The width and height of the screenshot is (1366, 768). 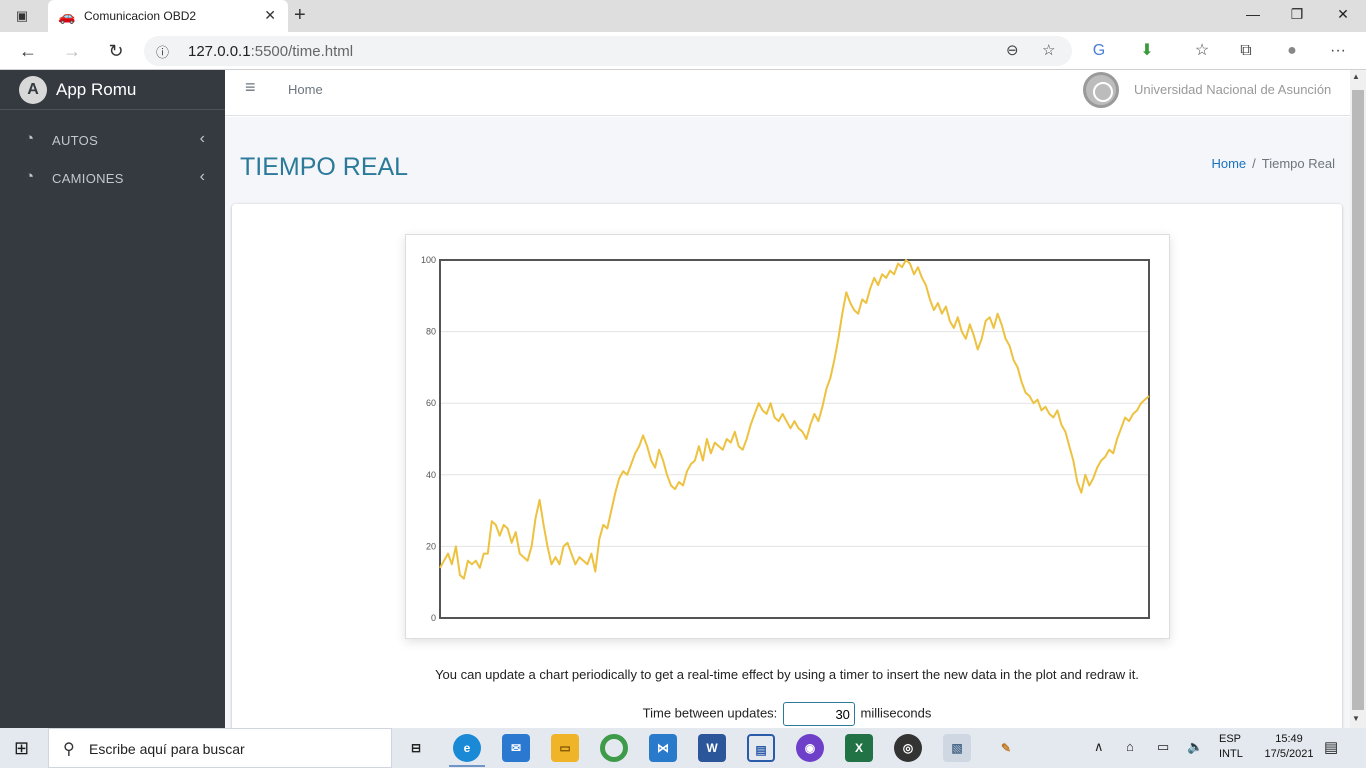 What do you see at coordinates (710, 713) in the screenshot?
I see `update-interval-label: Time between updates:` at bounding box center [710, 713].